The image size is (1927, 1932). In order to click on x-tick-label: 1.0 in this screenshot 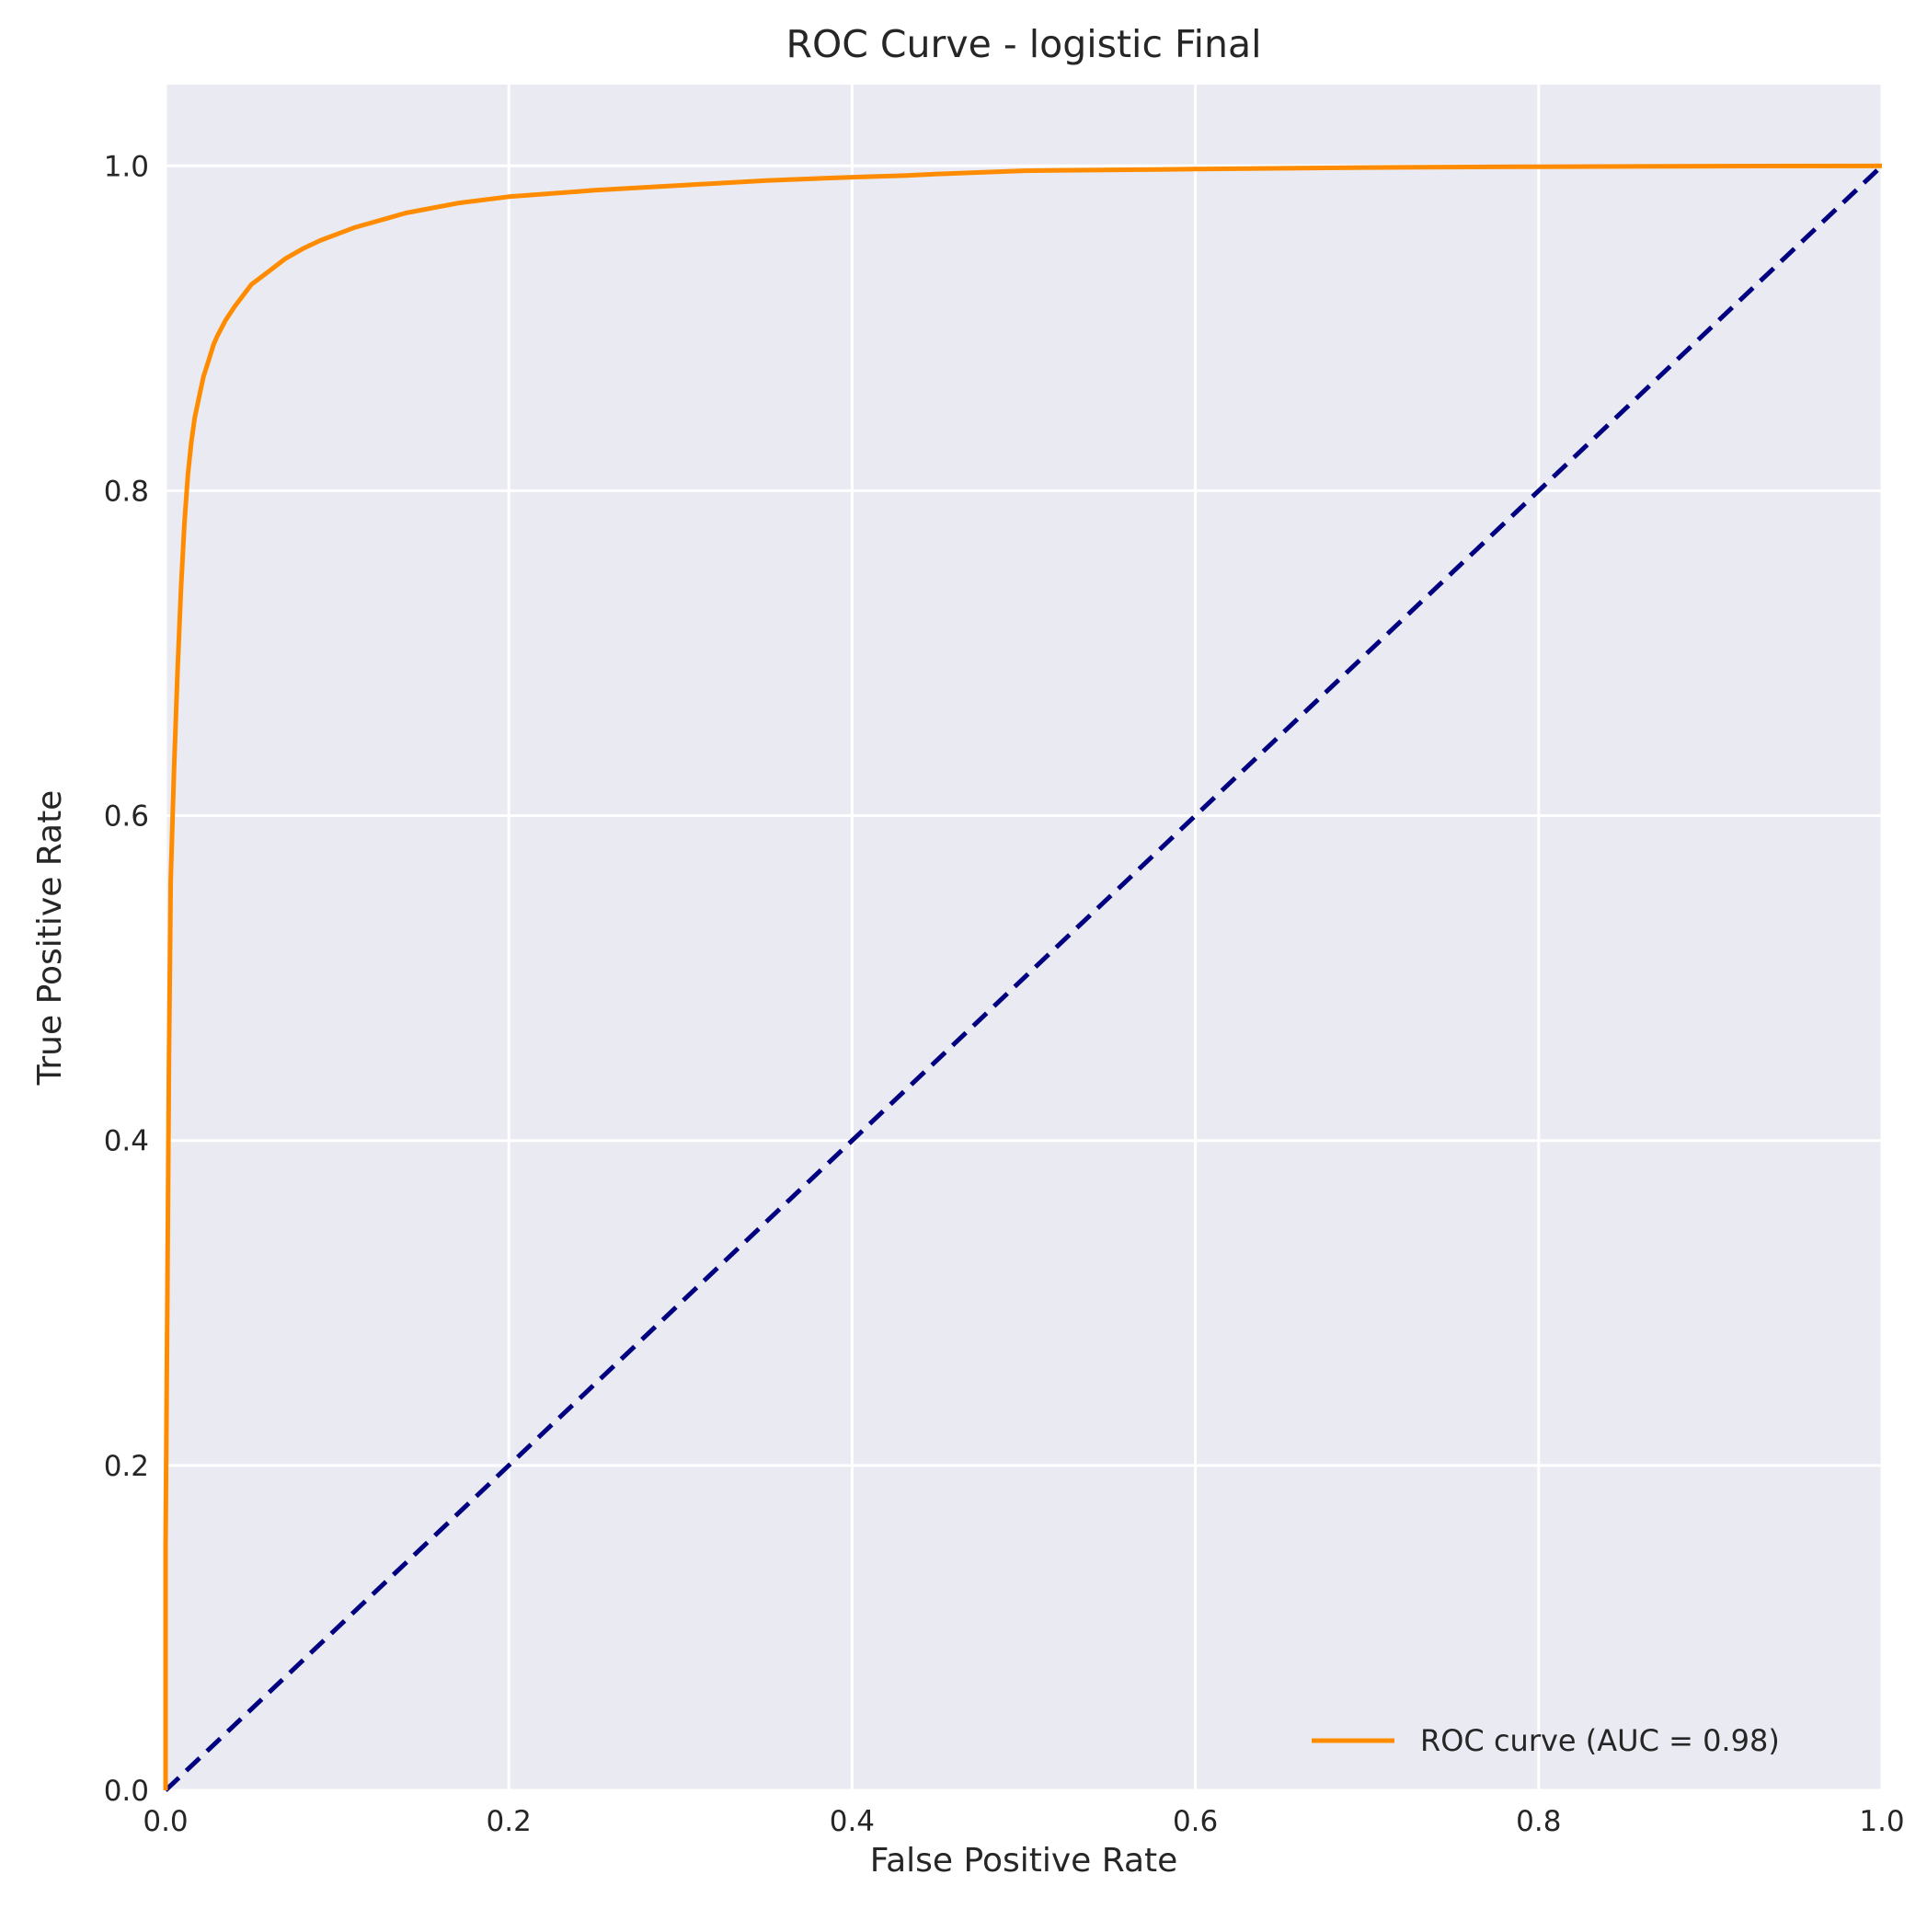, I will do `click(1881, 1821)`.